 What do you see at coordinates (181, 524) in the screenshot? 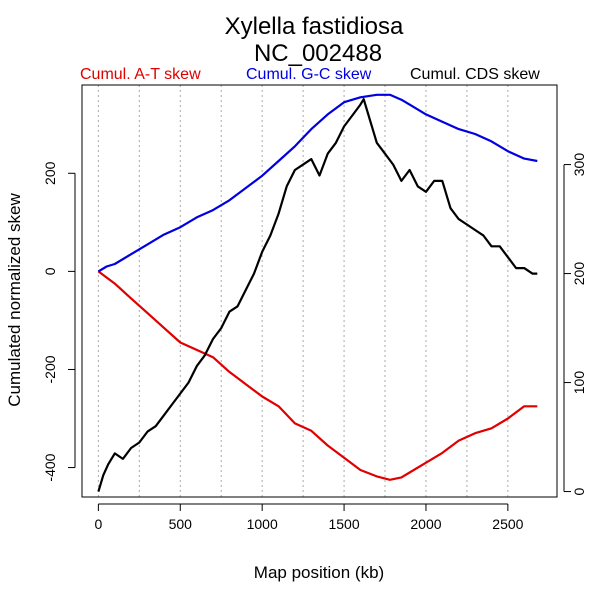
I see `x-tick-label: 500` at bounding box center [181, 524].